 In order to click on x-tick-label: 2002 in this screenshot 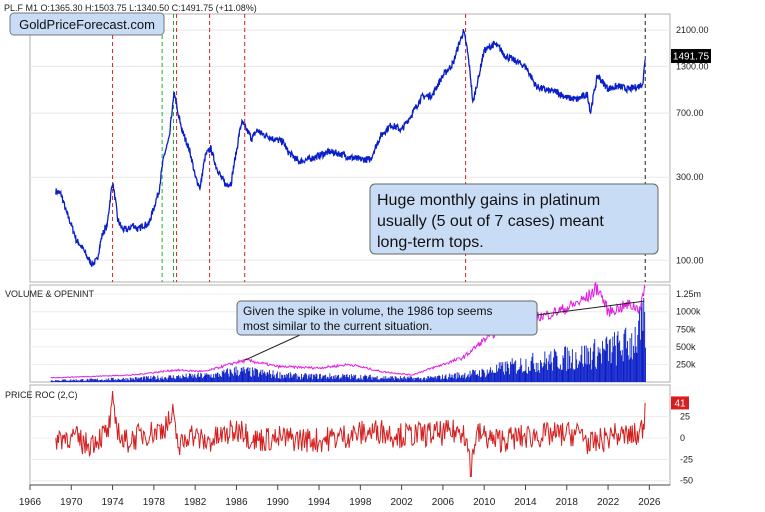, I will do `click(401, 502)`.